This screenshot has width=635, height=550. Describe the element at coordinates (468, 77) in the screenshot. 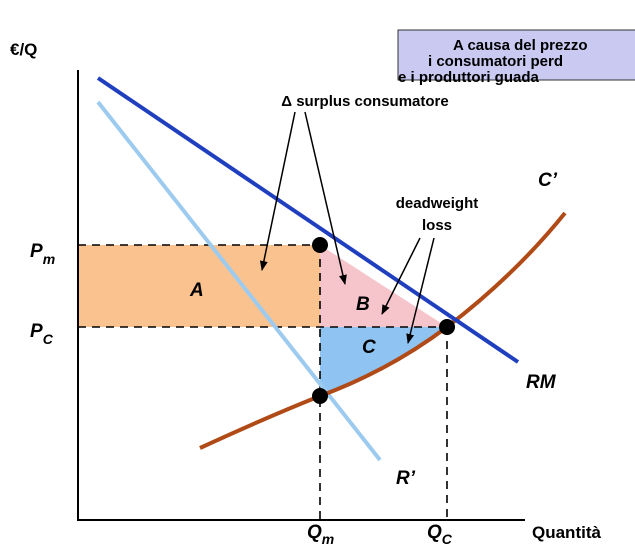

I see `note-line: e i produttori guada` at that location.